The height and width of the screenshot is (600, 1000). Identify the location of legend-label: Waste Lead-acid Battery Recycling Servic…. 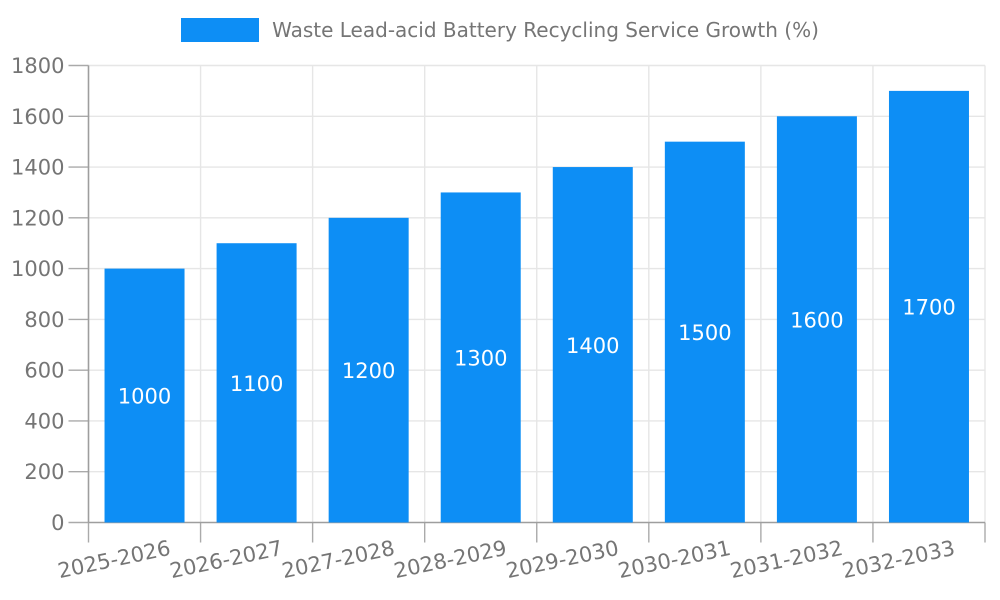
(545, 30).